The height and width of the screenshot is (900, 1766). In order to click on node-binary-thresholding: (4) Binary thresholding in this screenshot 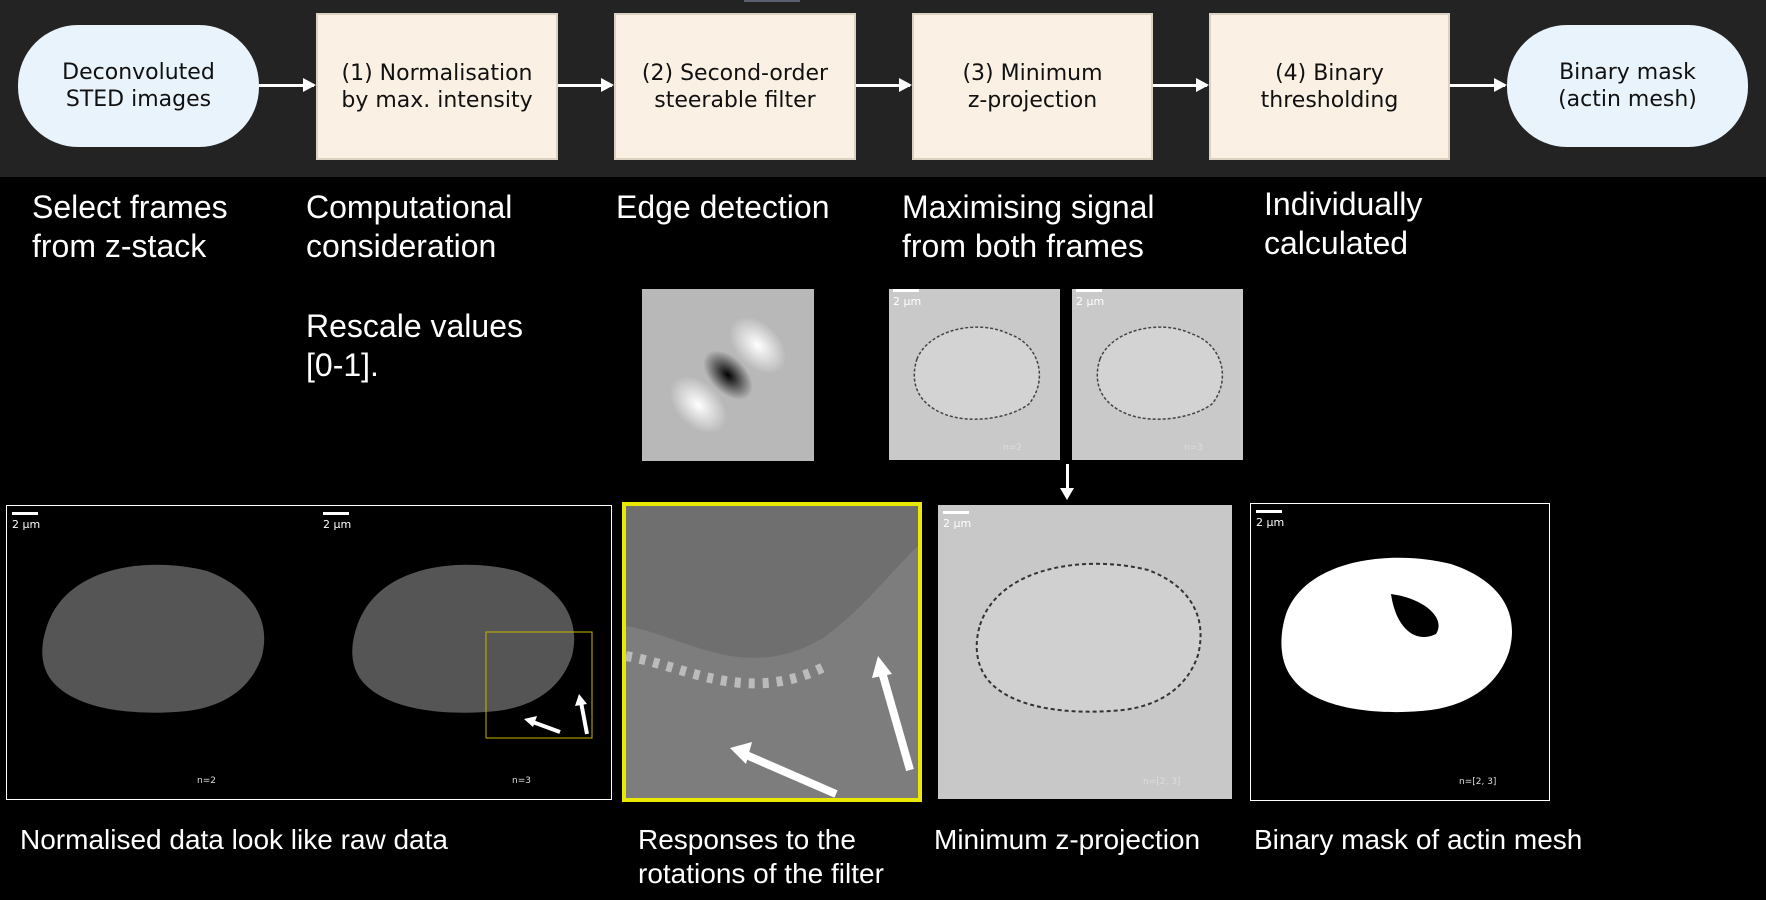, I will do `click(1329, 86)`.